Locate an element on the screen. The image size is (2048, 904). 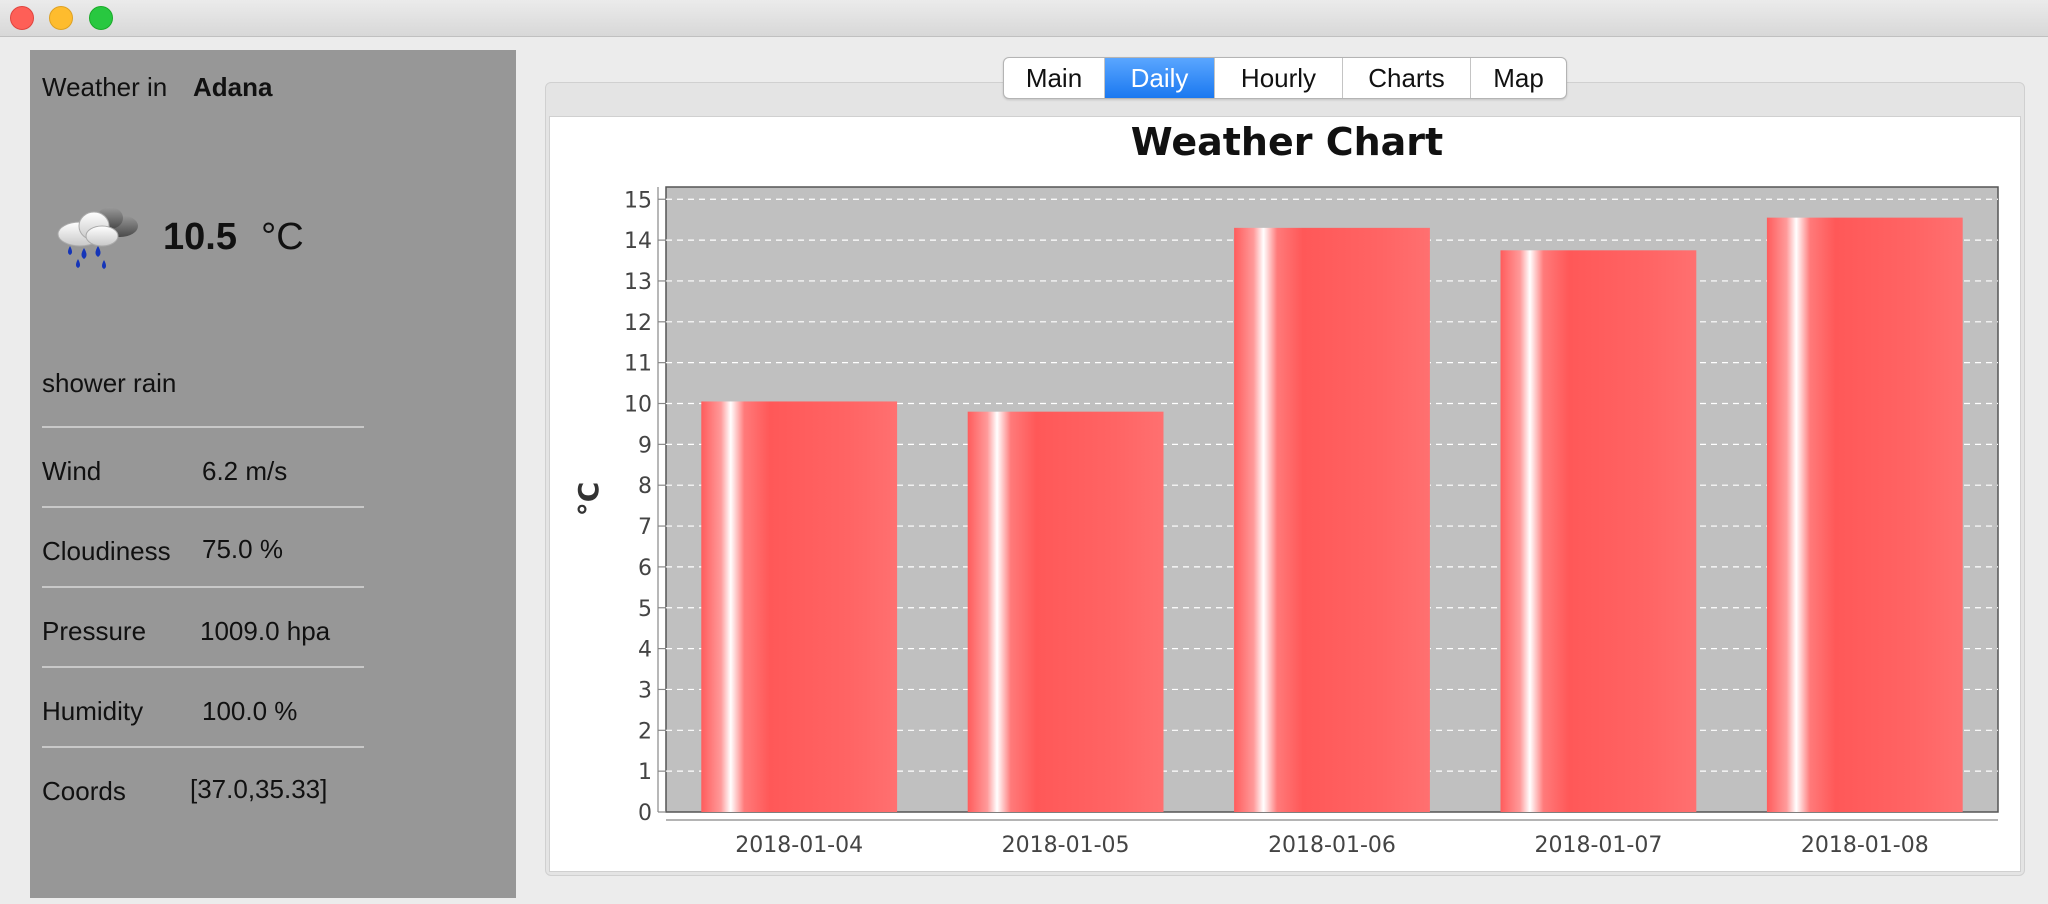
y-tick-label: 15 is located at coordinates (638, 200).